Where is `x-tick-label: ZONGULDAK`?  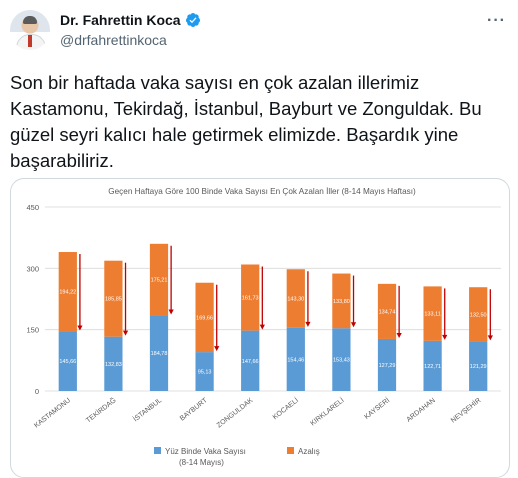
x-tick-label: ZONGULDAK is located at coordinates (235, 413).